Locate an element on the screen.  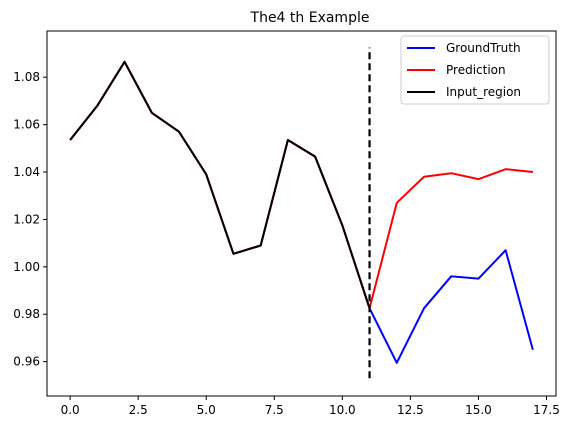
y-tick-label: 0.98 is located at coordinates (26, 314).